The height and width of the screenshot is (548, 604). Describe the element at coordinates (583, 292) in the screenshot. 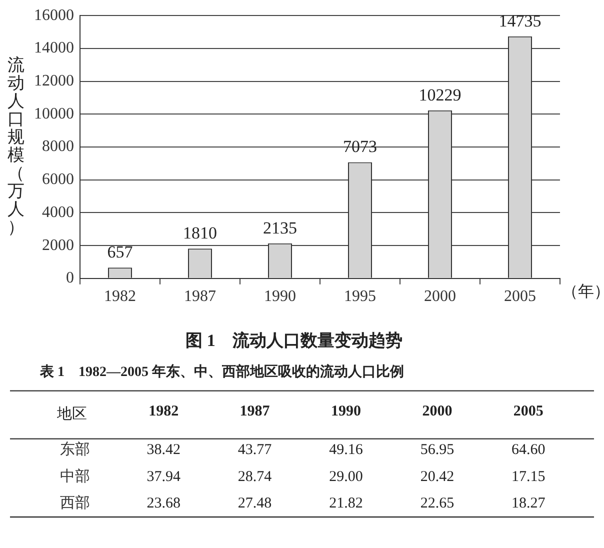

I see `x-axis-title: （年）` at that location.